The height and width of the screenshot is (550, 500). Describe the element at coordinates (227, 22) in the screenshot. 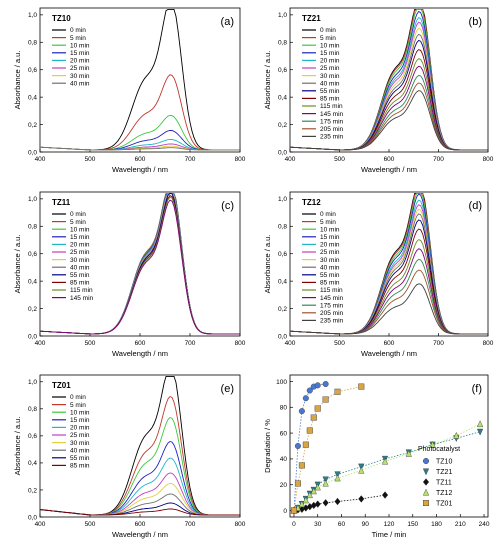

I see `panel-label: (a)` at that location.